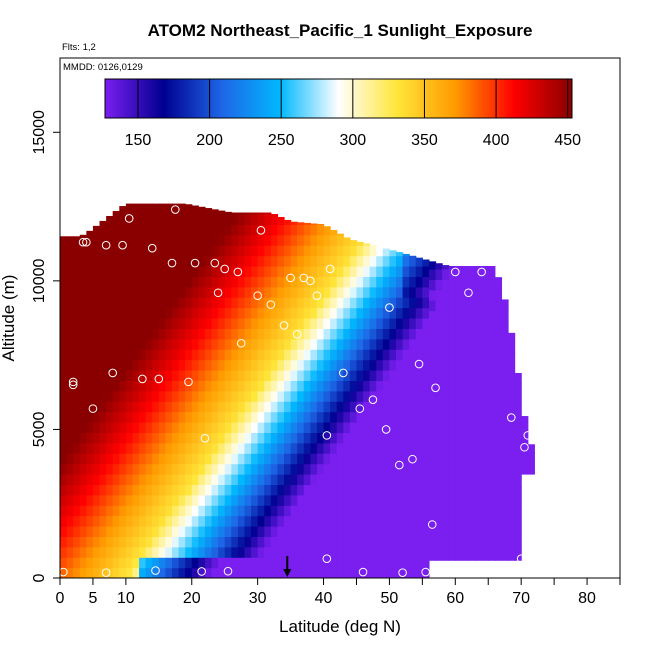 The width and height of the screenshot is (650, 650). What do you see at coordinates (521, 598) in the screenshot?
I see `x-tick-label: 70` at bounding box center [521, 598].